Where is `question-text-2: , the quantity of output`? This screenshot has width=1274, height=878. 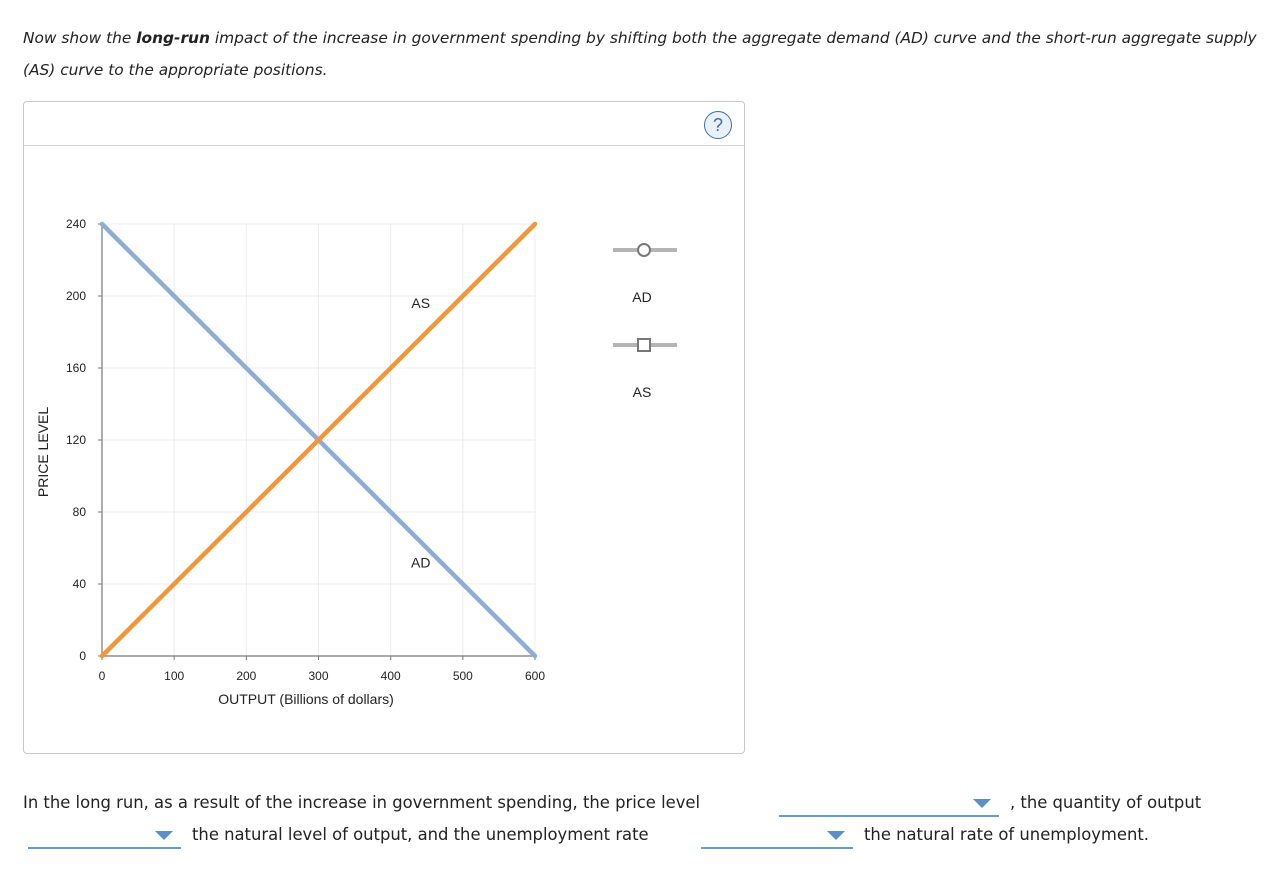
question-text-2: , the quantity of output is located at coordinates (1106, 802).